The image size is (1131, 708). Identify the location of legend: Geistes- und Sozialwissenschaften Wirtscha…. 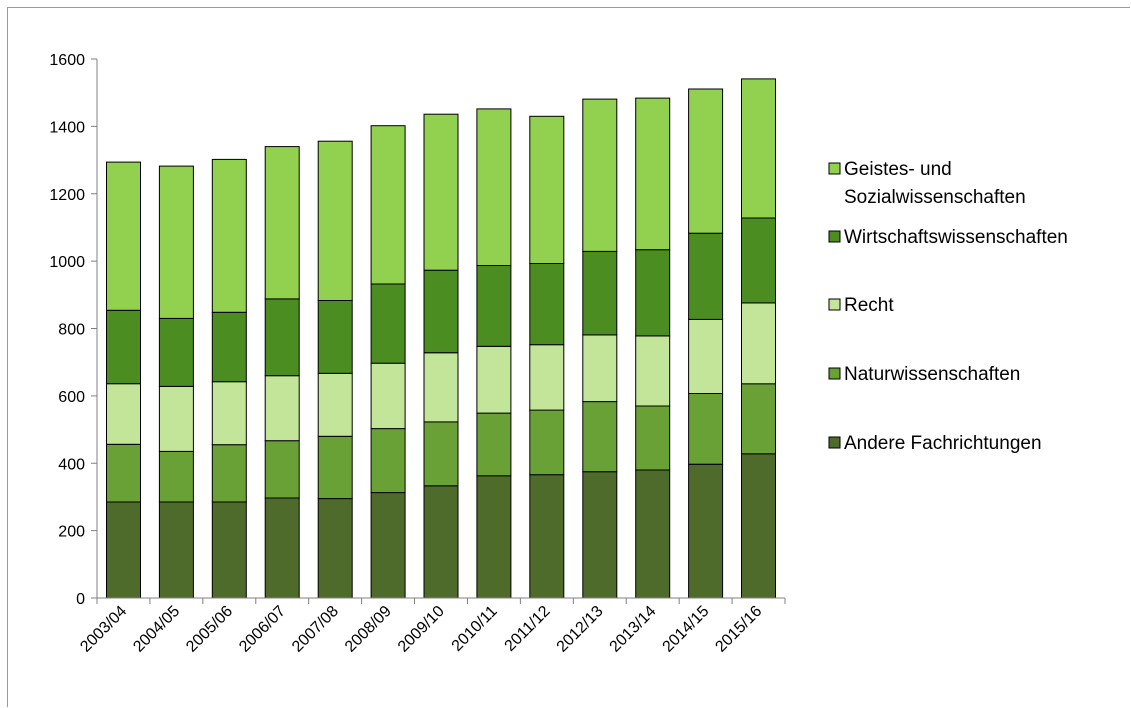
(948, 306).